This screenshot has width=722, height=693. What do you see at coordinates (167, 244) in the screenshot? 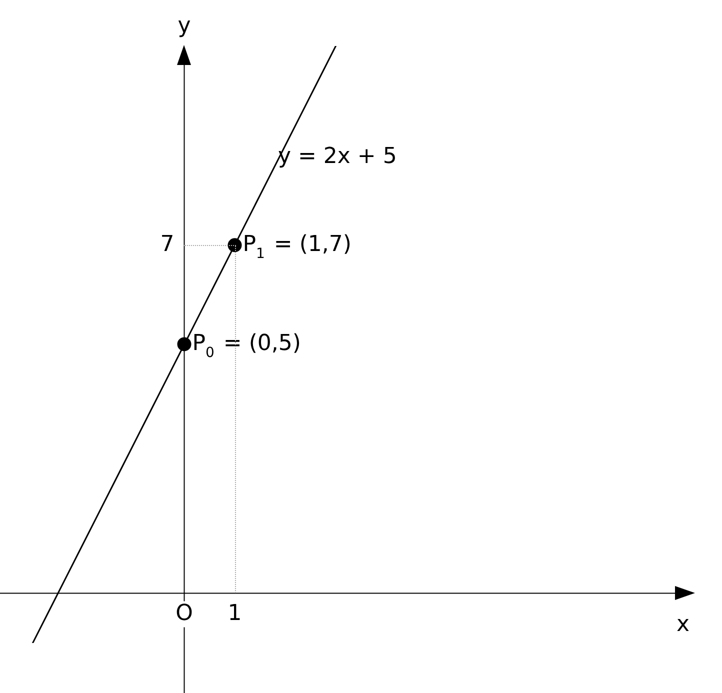
I see `annotation: 7` at bounding box center [167, 244].